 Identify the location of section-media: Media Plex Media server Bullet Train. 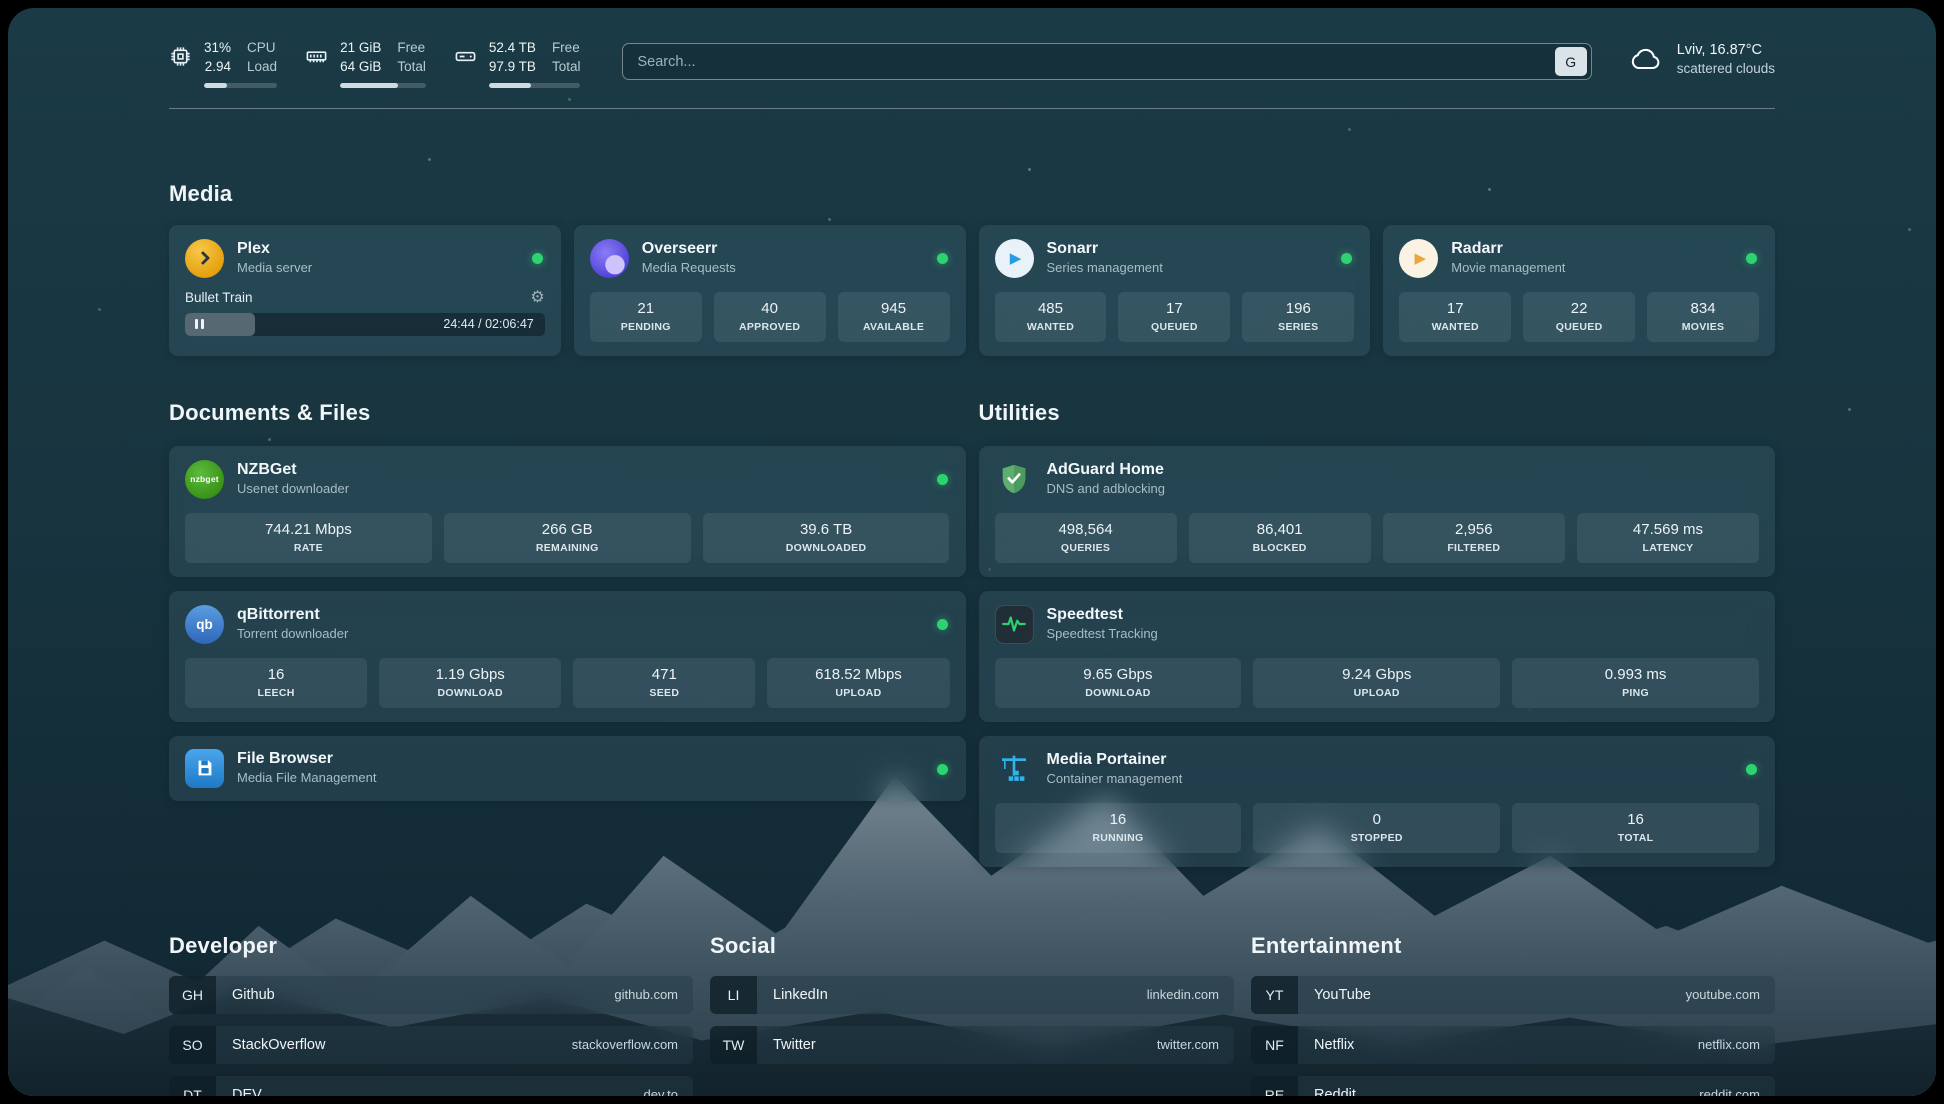
(972, 268).